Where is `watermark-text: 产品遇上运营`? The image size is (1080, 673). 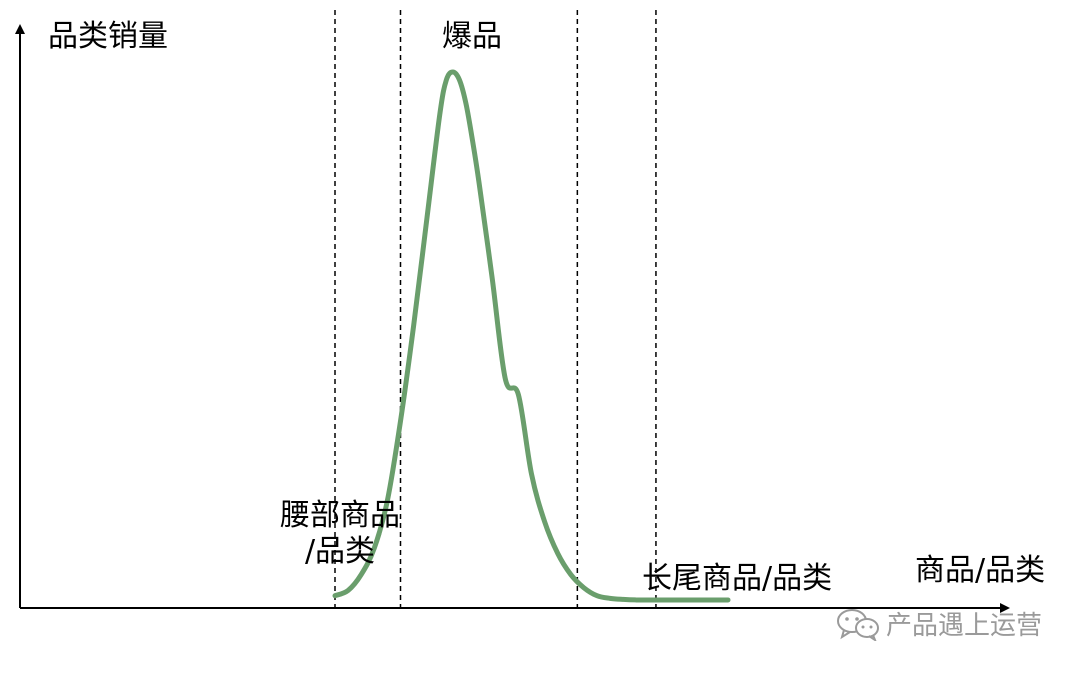 watermark-text: 产品遇上运营 is located at coordinates (964, 626).